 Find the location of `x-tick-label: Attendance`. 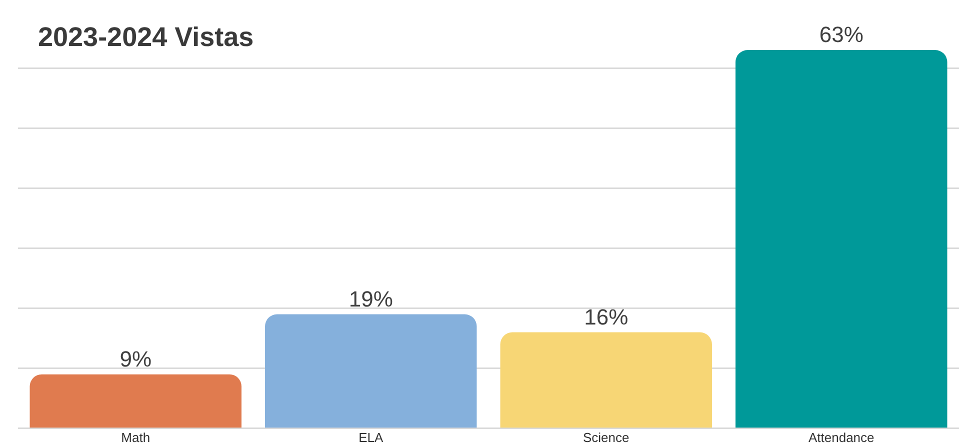

x-tick-label: Attendance is located at coordinates (841, 437).